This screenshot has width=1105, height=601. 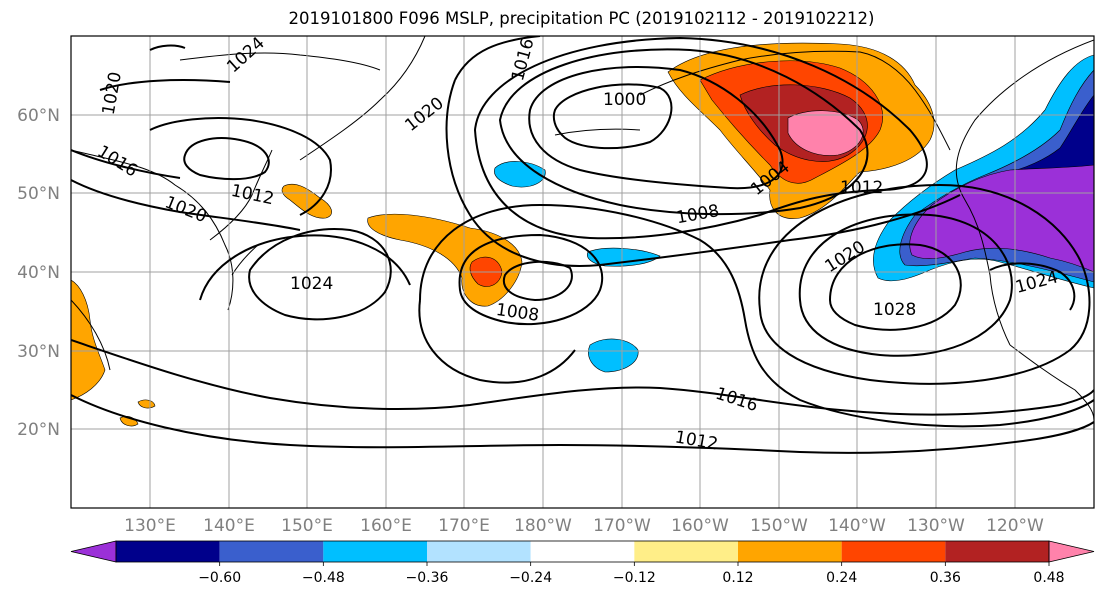 What do you see at coordinates (229, 526) in the screenshot?
I see `lon-tick-label: 140°E` at bounding box center [229, 526].